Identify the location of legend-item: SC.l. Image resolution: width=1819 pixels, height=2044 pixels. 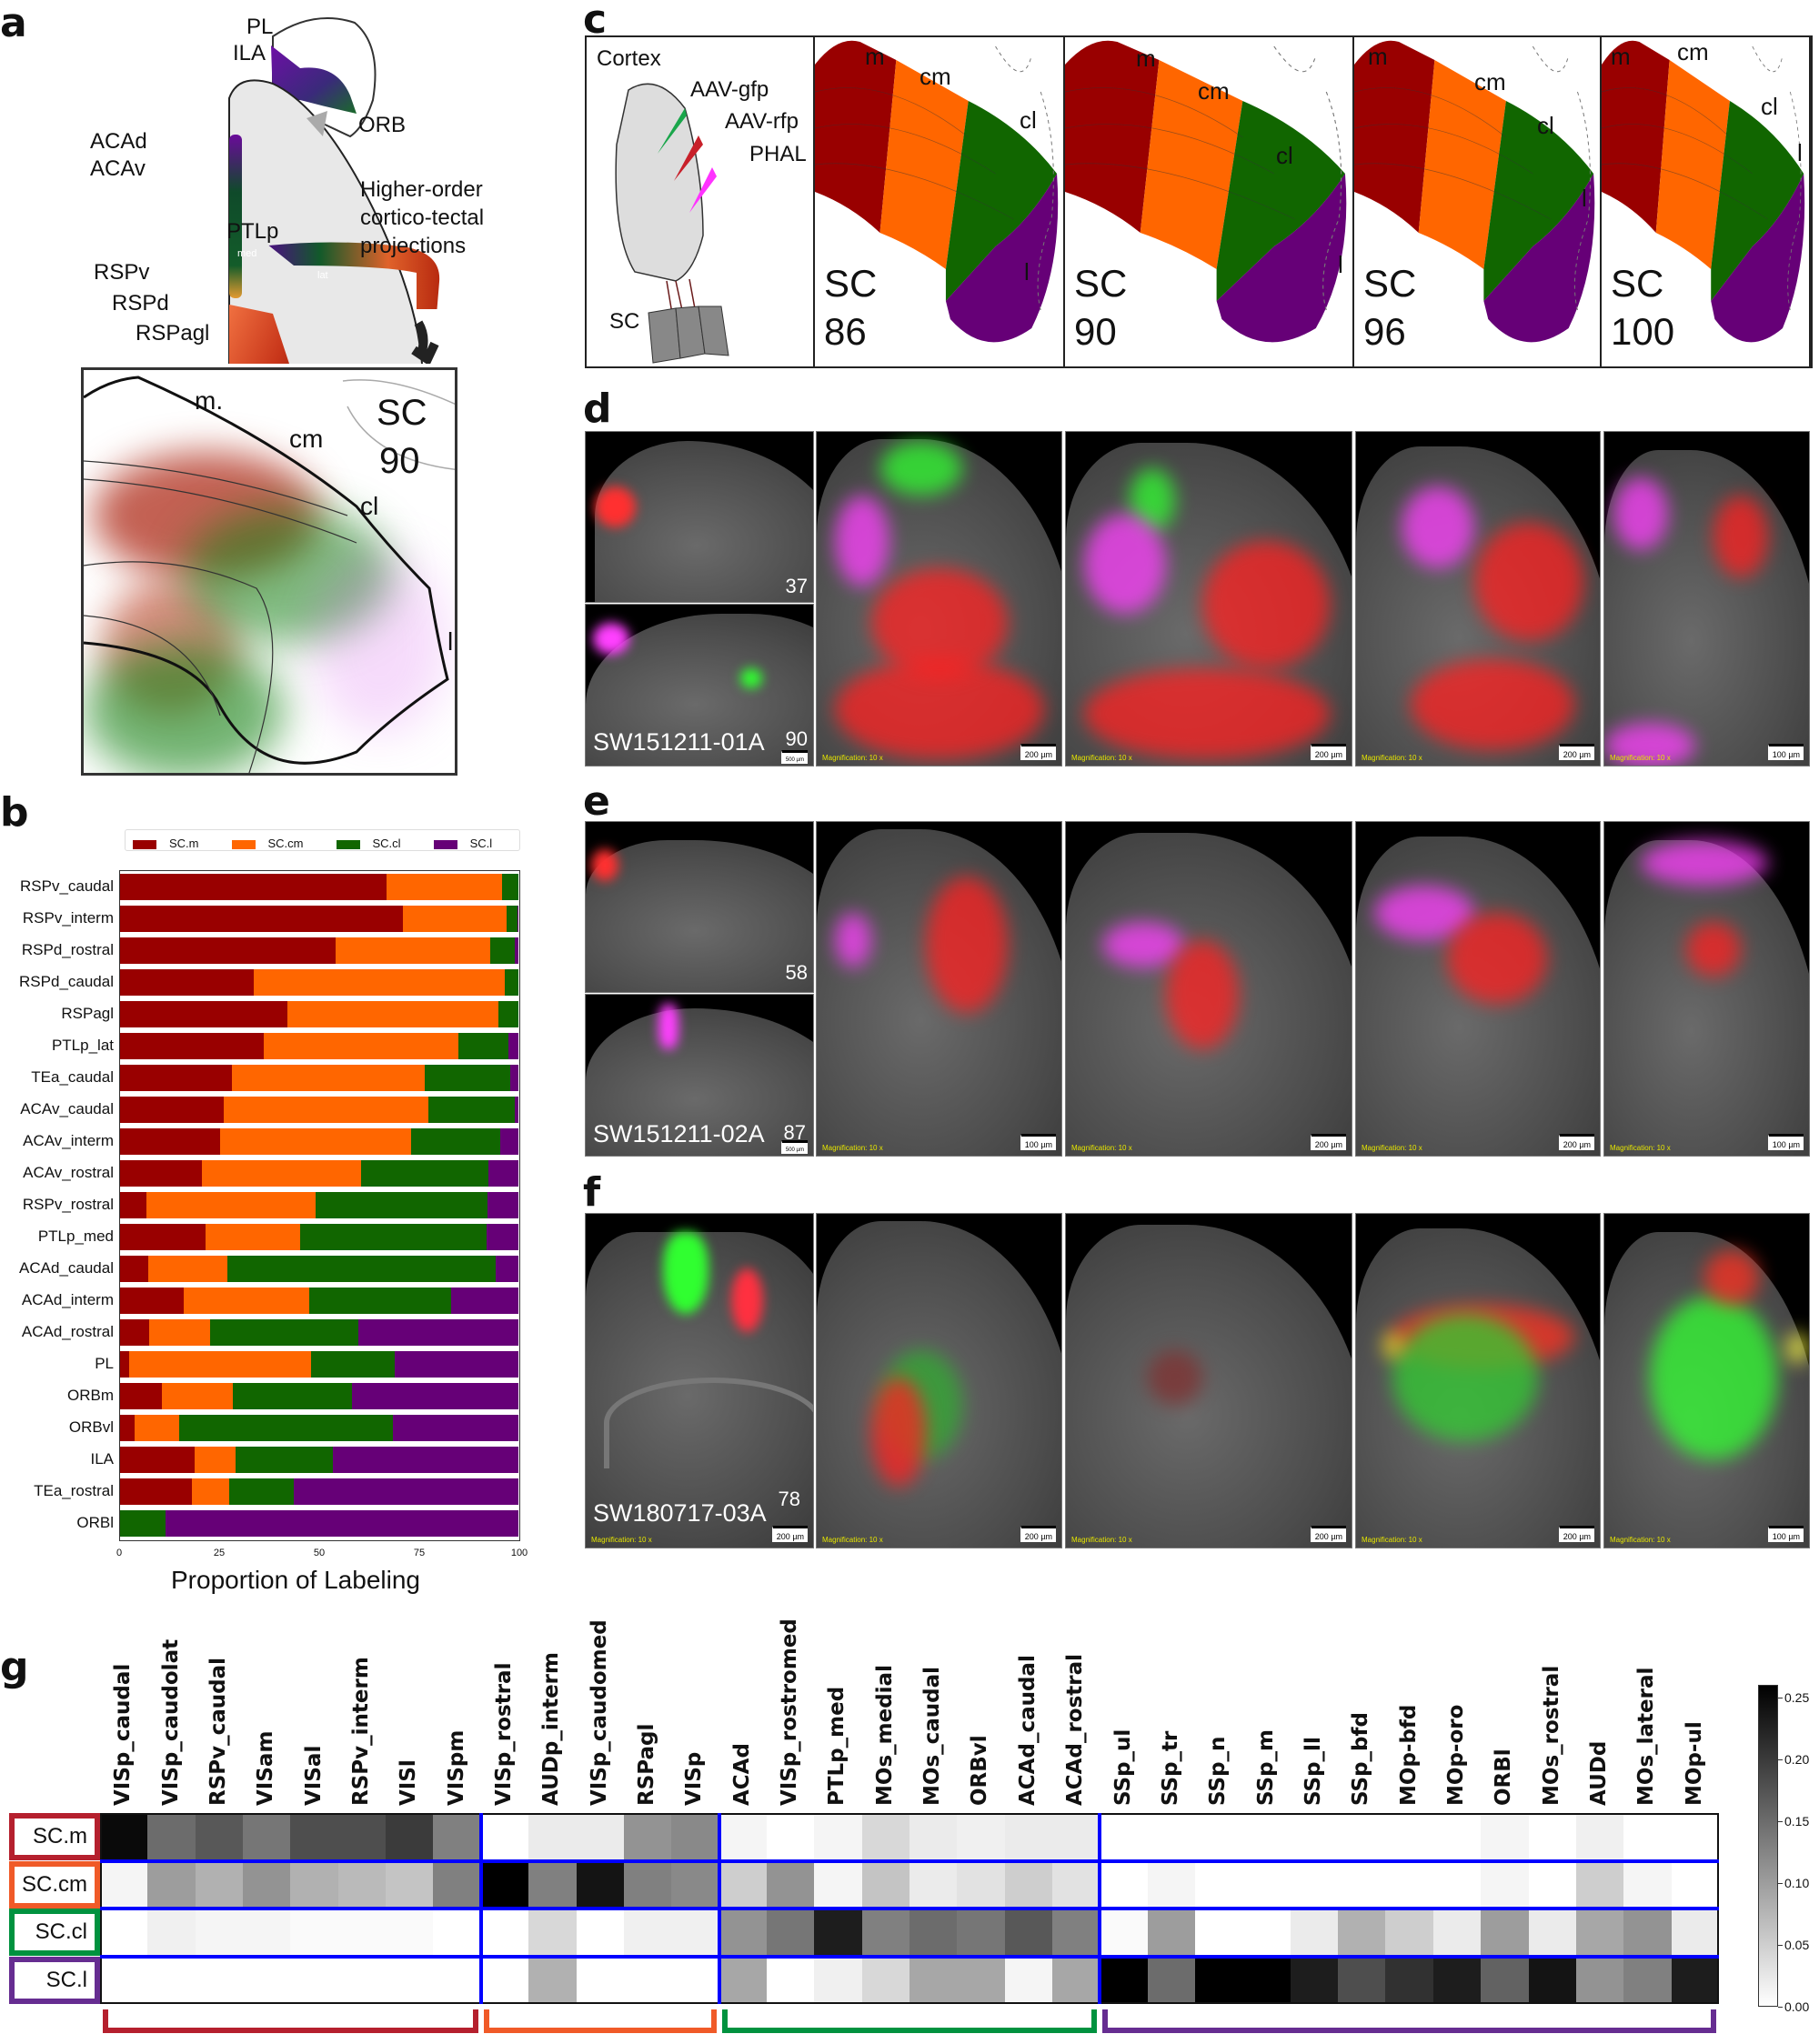
(463, 843).